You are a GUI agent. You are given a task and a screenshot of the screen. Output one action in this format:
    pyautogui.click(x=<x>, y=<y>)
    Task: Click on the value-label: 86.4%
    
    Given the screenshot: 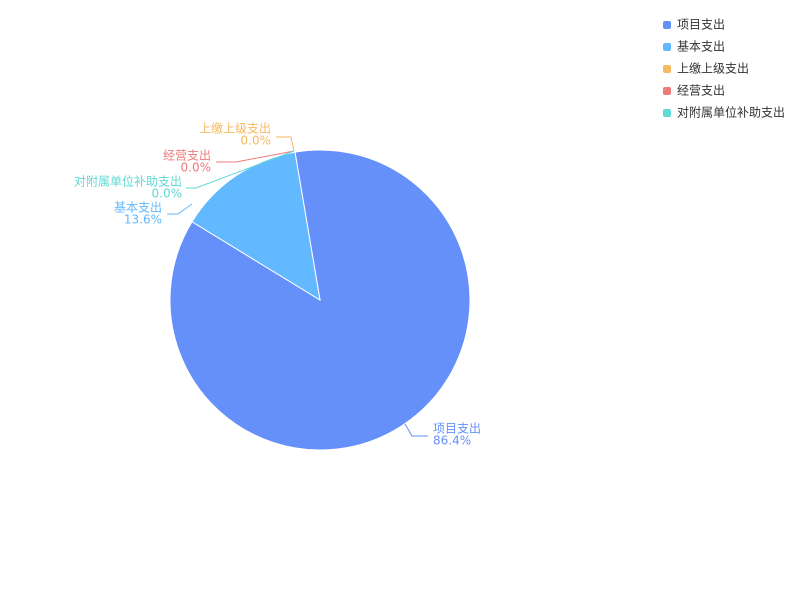 What is the action you would take?
    pyautogui.click(x=452, y=441)
    